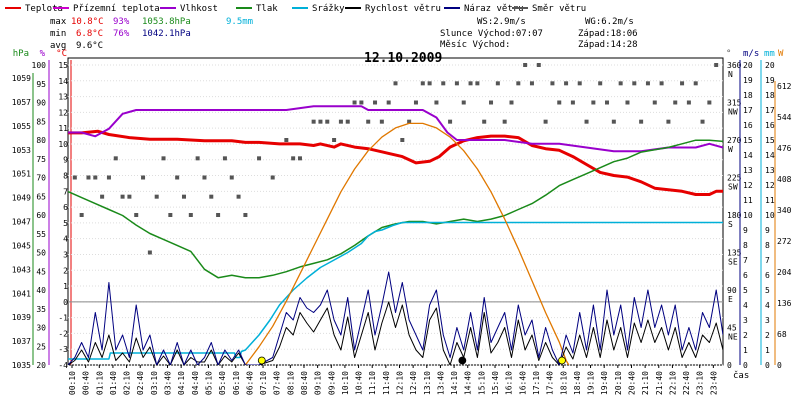  I want to click on axis-tick-mm: 0, so click(767, 365).